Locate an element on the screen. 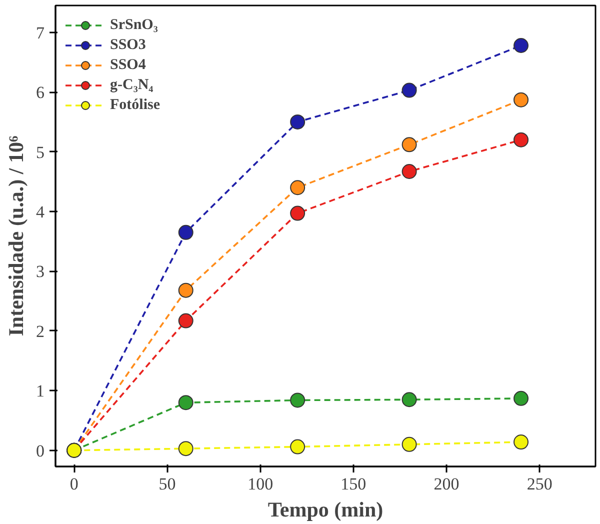 This screenshot has height=524, width=600. legend-label: SSO3 is located at coordinates (128, 45).